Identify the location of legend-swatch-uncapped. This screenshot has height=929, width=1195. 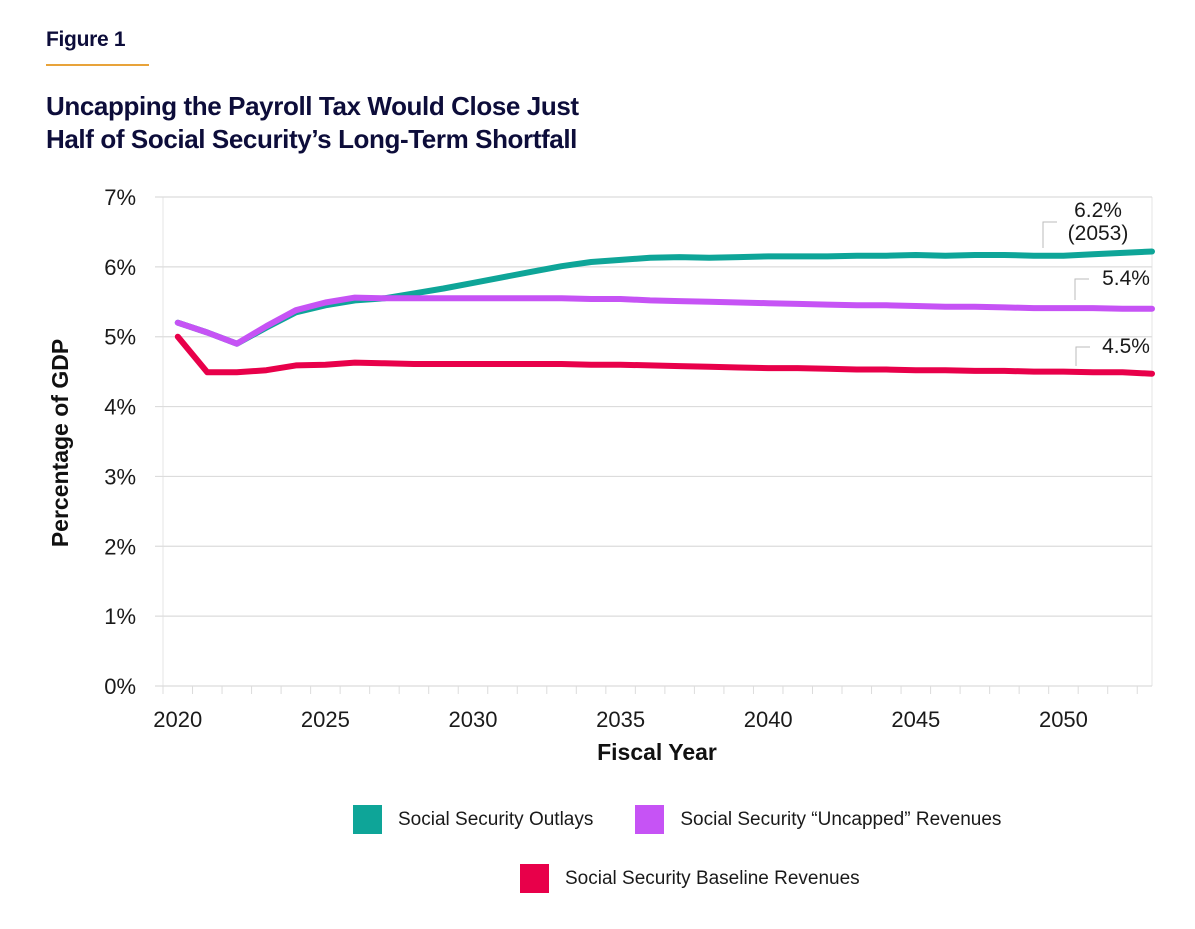
(650, 819).